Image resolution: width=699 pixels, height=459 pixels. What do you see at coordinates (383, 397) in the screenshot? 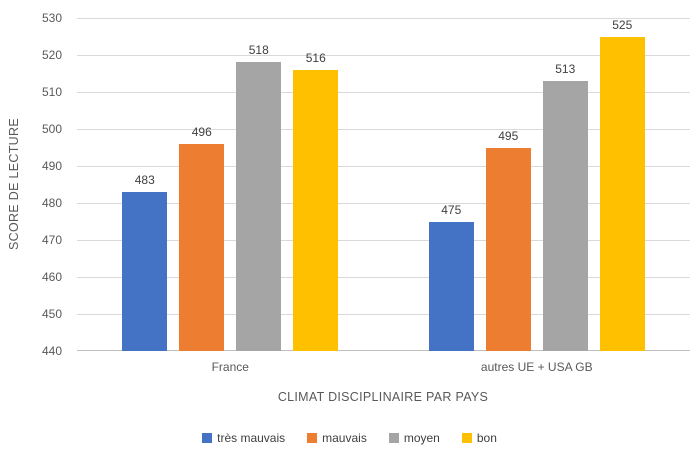
I see `x-axis-title: CLIMAT DISCIPLINAIRE PAR PAYS` at bounding box center [383, 397].